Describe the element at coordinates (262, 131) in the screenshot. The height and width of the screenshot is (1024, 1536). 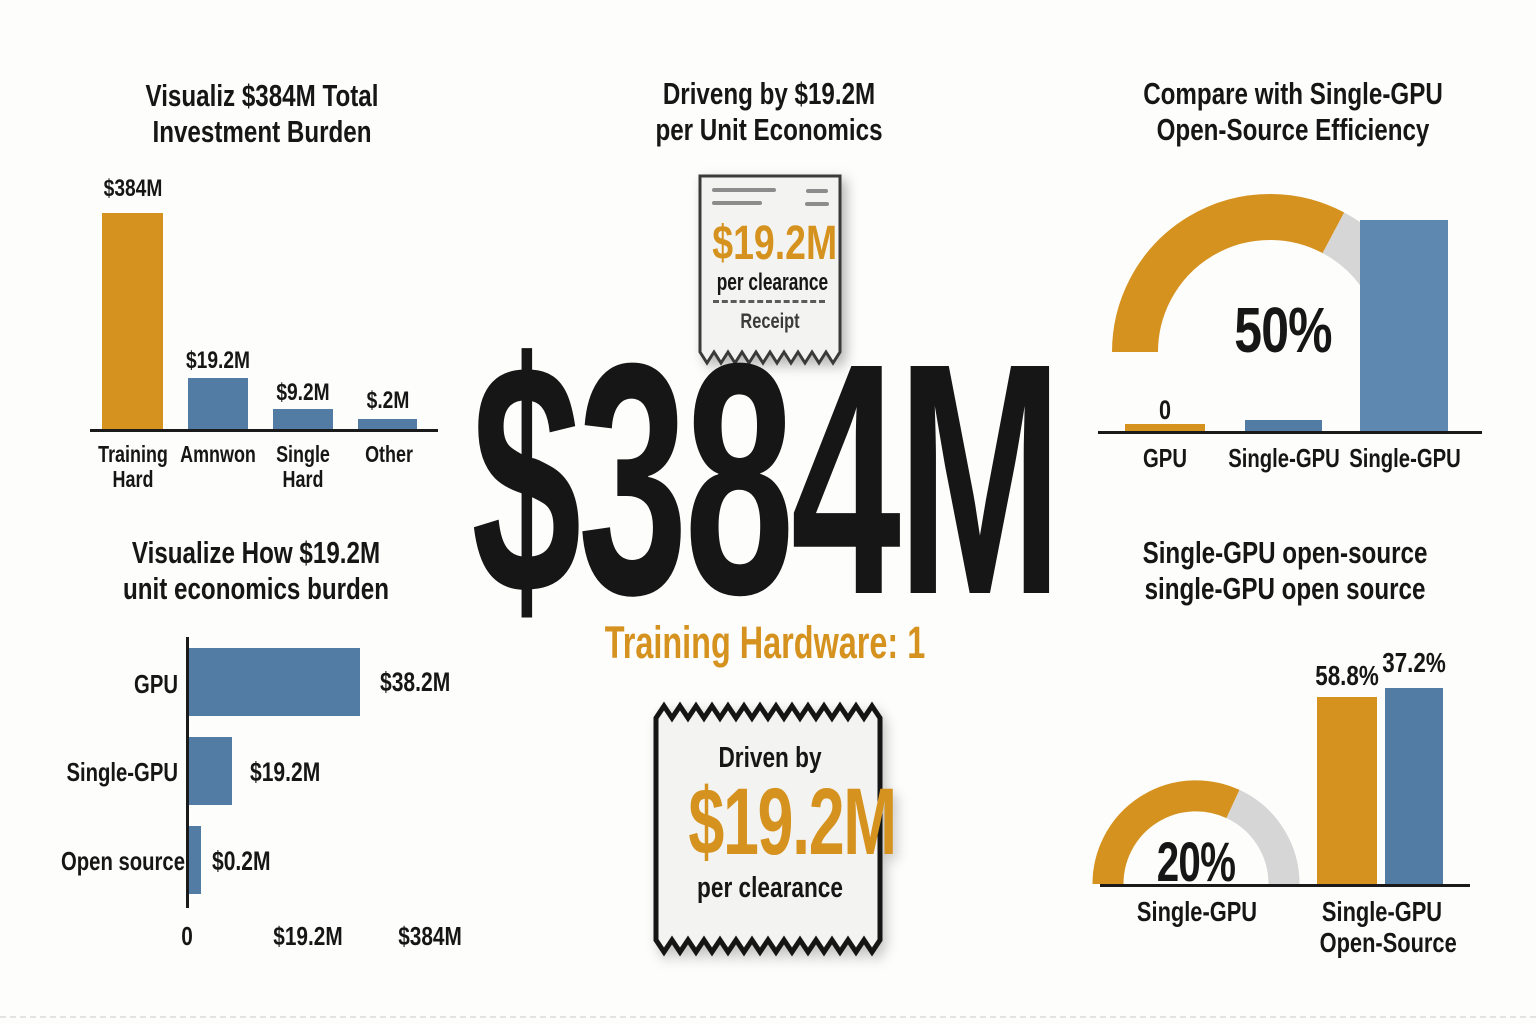
I see `investment-chart-title-line2: Investment Burden` at that location.